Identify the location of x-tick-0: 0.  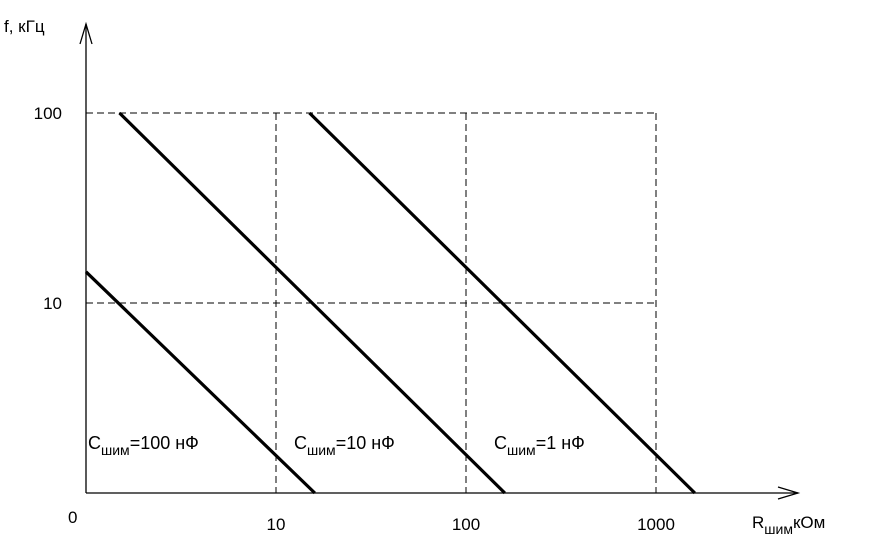
(72, 517).